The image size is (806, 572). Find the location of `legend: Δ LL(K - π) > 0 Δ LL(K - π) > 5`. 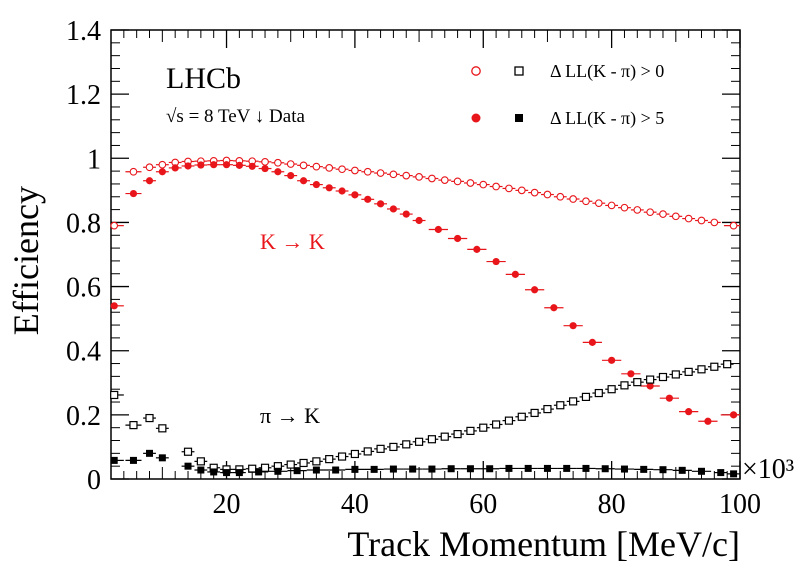

legend: Δ LL(K - π) > 0 Δ LL(K - π) > 5 is located at coordinates (567, 95).